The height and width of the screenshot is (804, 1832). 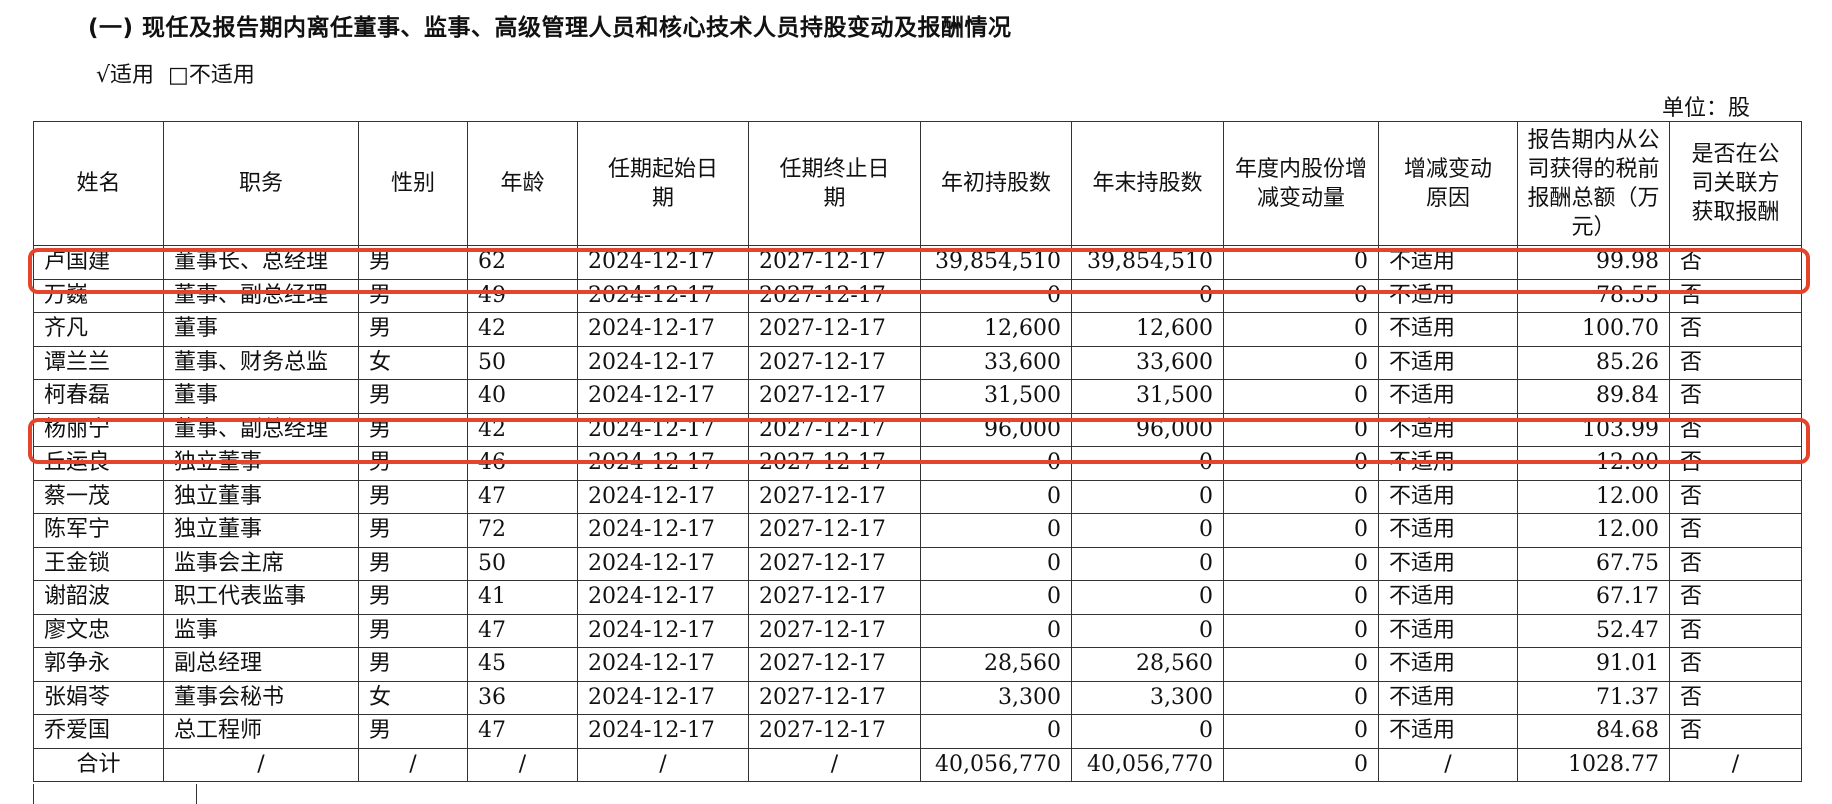 What do you see at coordinates (261, 731) in the screenshot?
I see `role-cell: 总工程师` at bounding box center [261, 731].